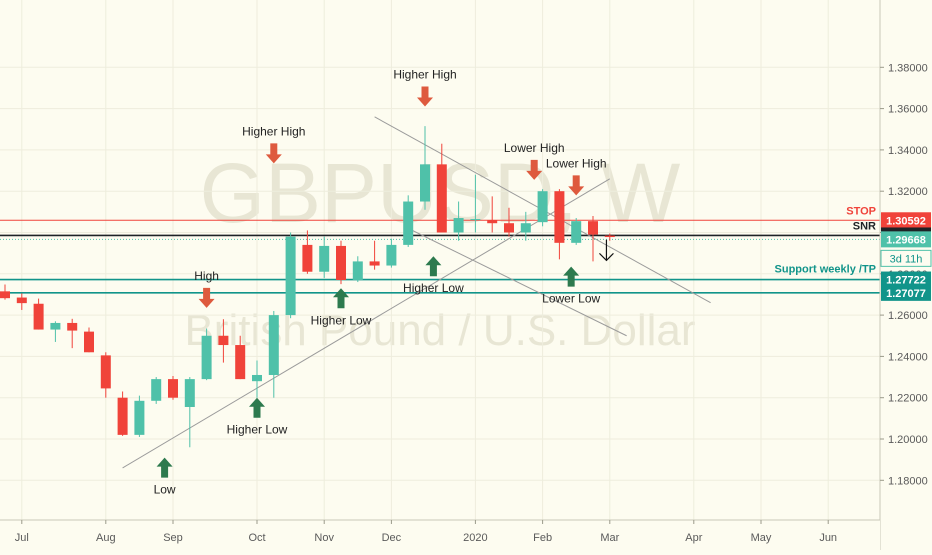  What do you see at coordinates (571, 299) in the screenshot?
I see `annotation-label: Lower Low` at bounding box center [571, 299].